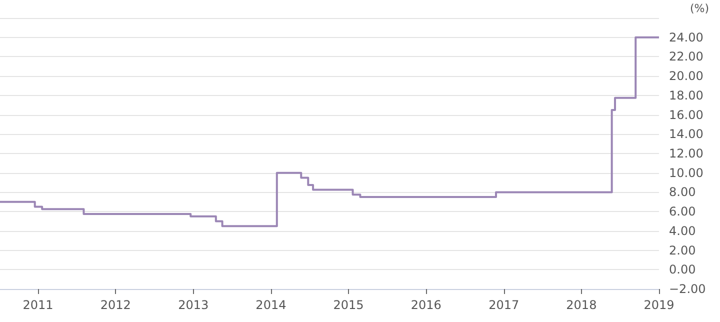 Image resolution: width=720 pixels, height=322 pixels. I want to click on y-tick-label: 8.00, so click(682, 192).